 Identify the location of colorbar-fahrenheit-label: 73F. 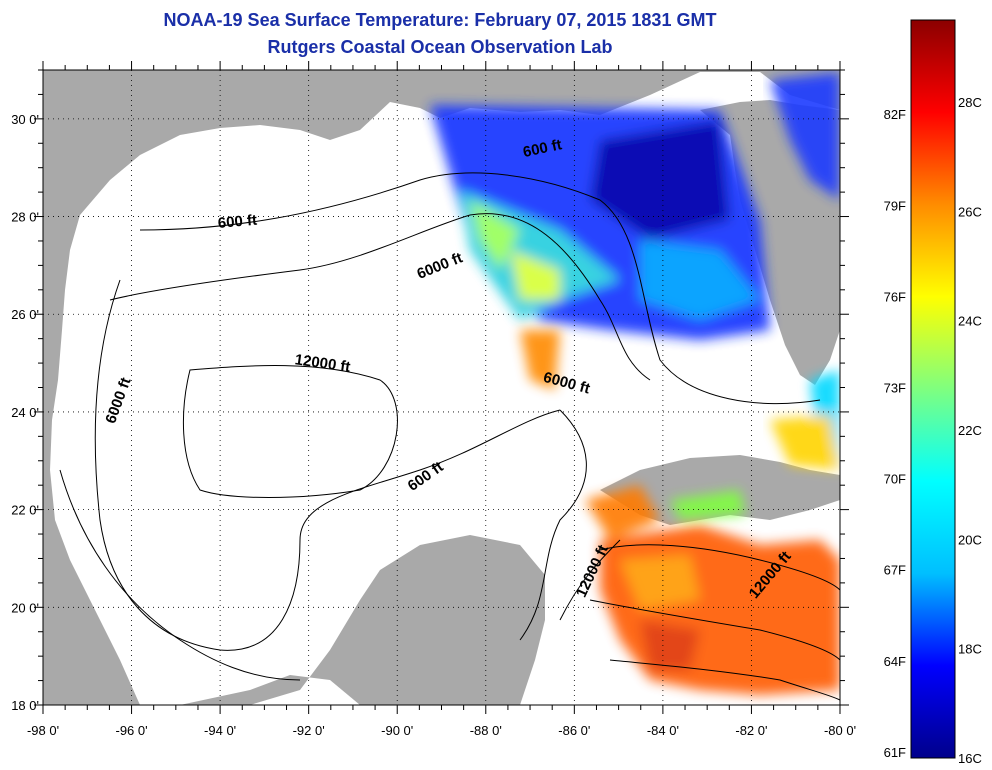
(895, 387).